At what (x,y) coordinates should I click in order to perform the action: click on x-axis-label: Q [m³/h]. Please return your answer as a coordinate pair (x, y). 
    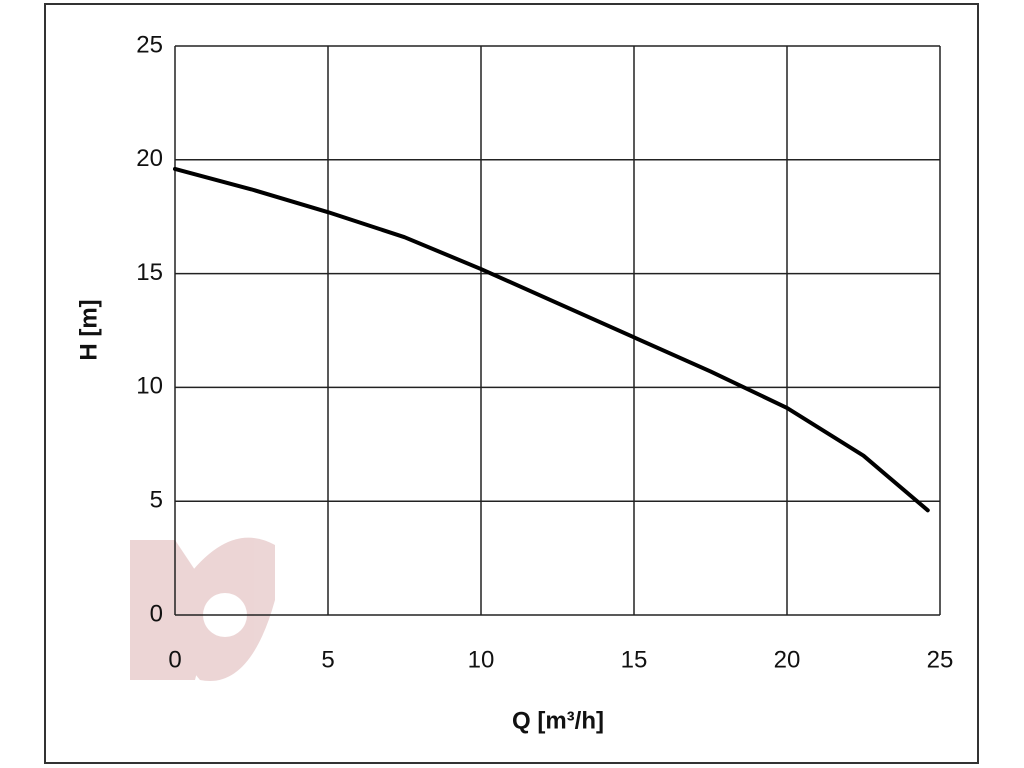
    Looking at the image, I should click on (558, 720).